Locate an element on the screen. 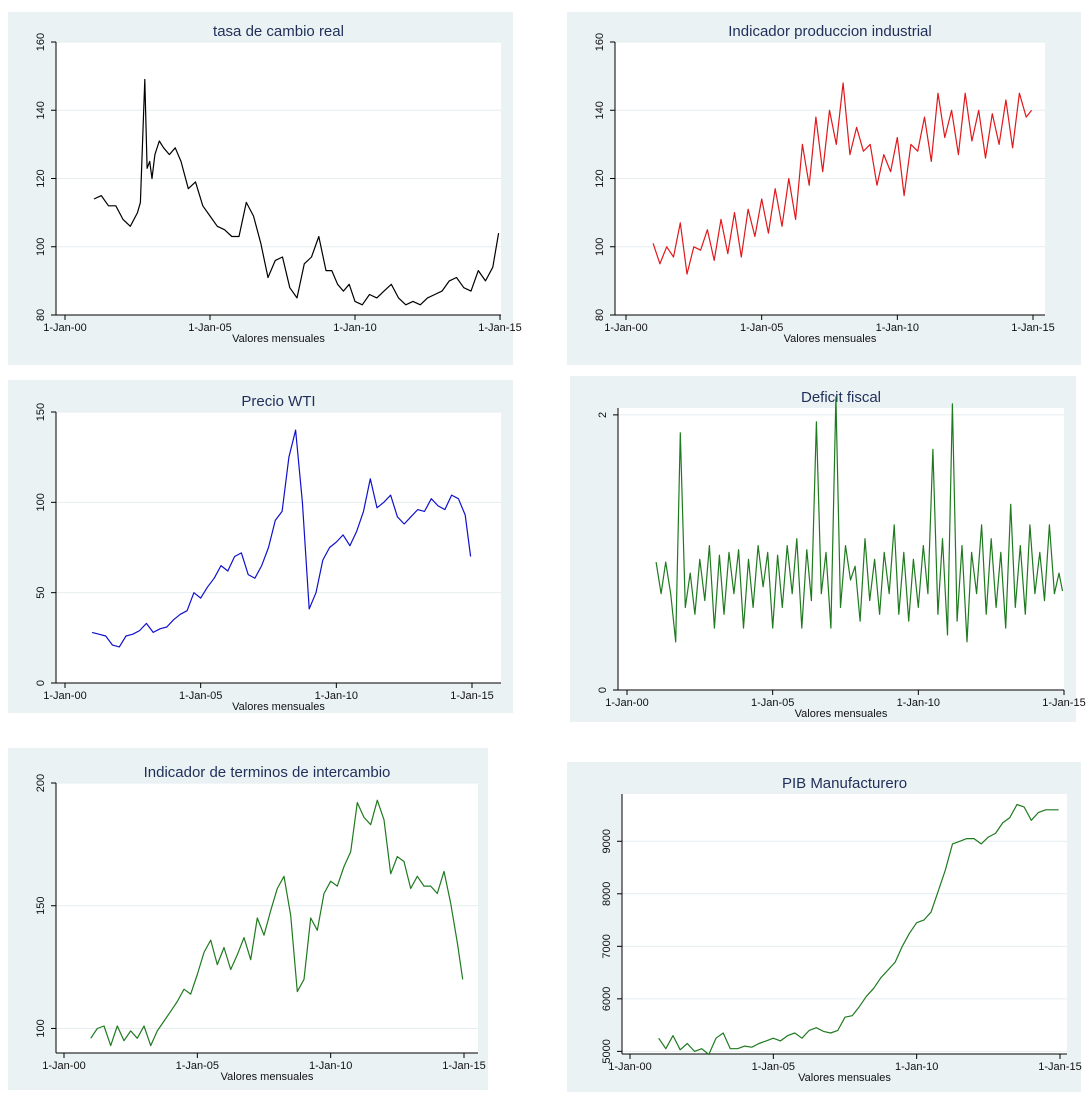  chart-title: Indicador produccion industrial is located at coordinates (829, 31).